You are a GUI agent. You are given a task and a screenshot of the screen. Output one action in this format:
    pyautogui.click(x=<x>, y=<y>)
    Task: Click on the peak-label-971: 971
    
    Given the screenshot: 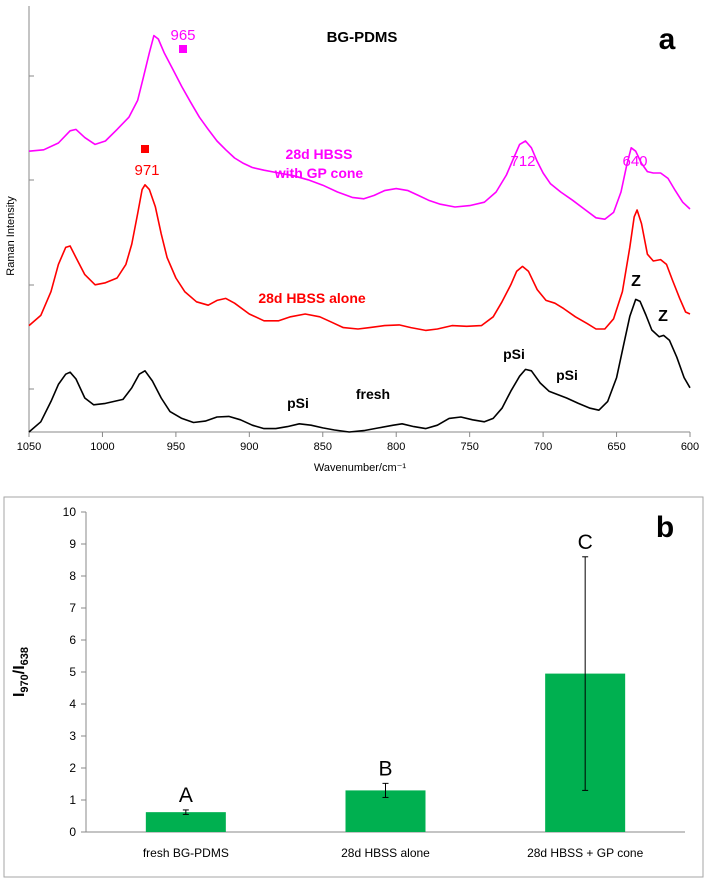 What is the action you would take?
    pyautogui.click(x=146, y=170)
    